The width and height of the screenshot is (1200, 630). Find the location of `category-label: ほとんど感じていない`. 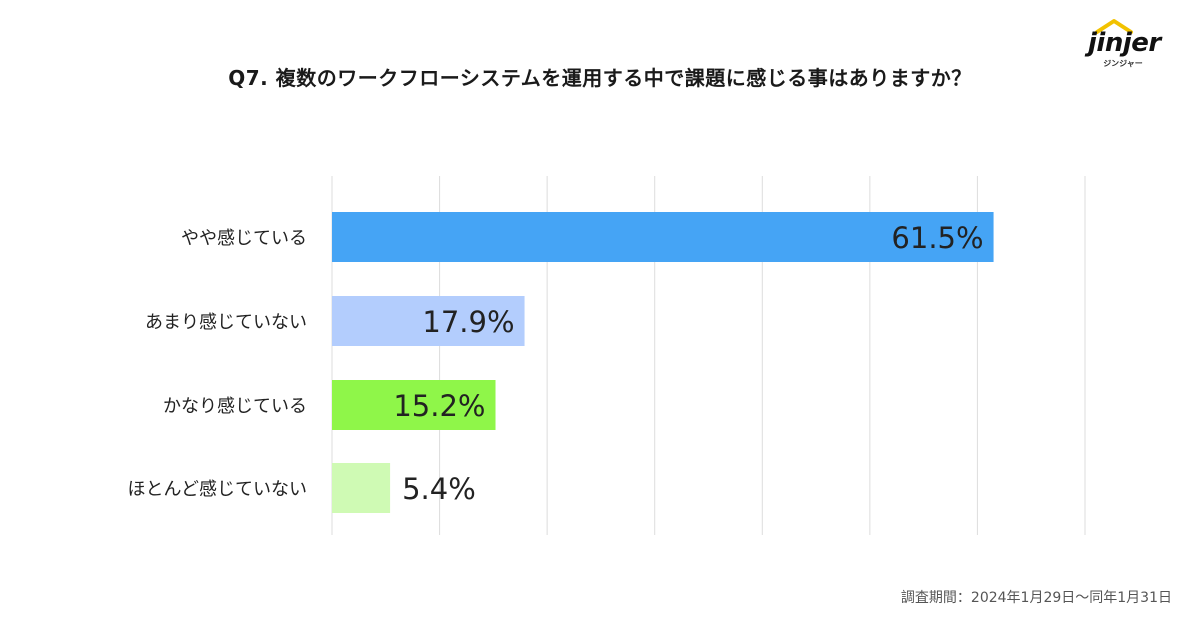

category-label: ほとんど感じていない is located at coordinates (217, 489).